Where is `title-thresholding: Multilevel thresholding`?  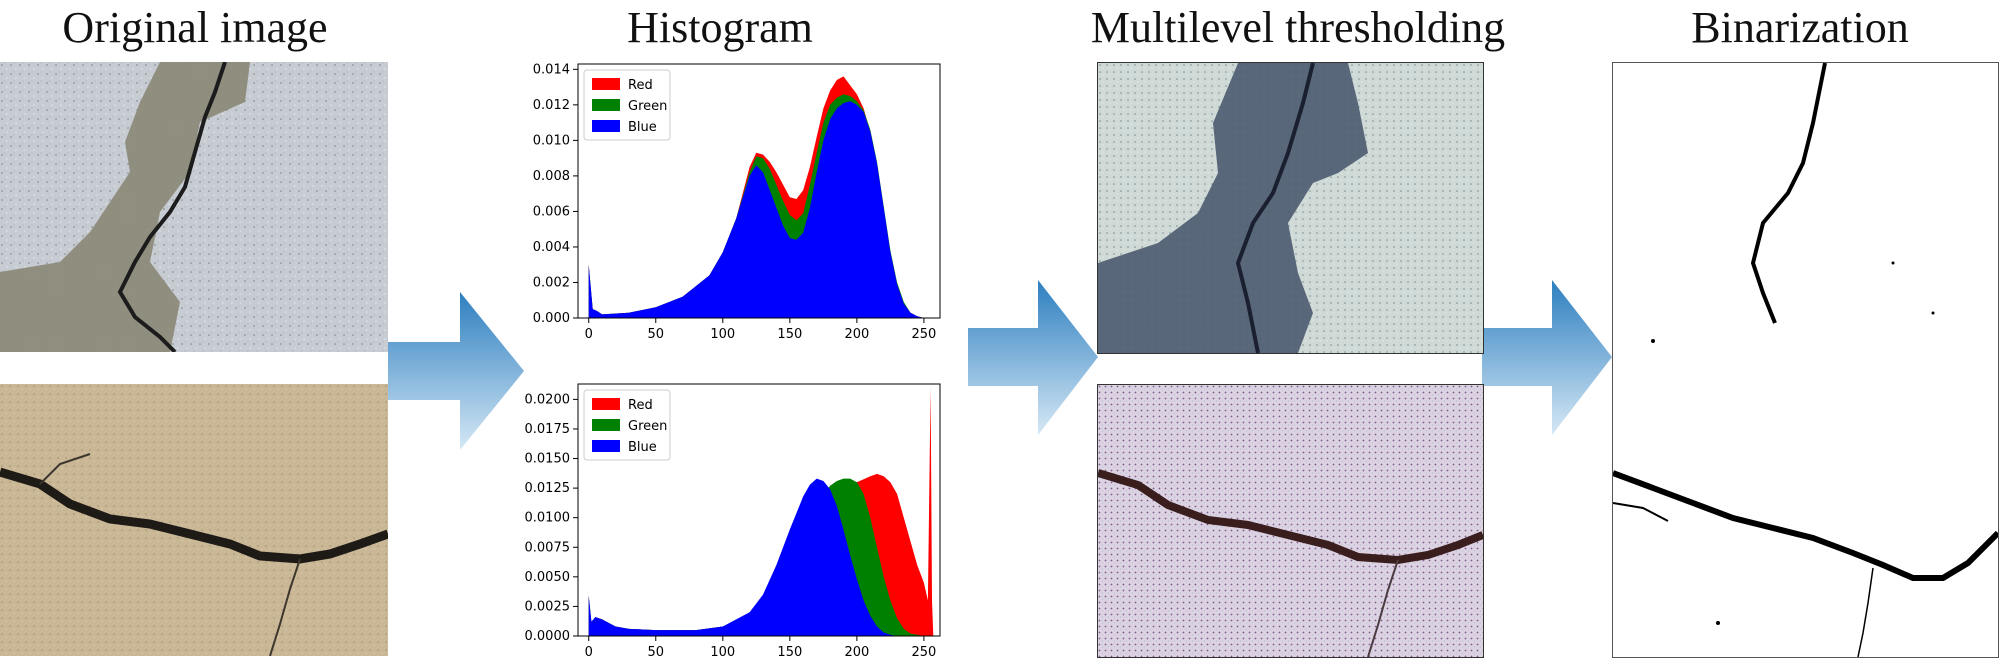
title-thresholding: Multilevel thresholding is located at coordinates (1298, 27).